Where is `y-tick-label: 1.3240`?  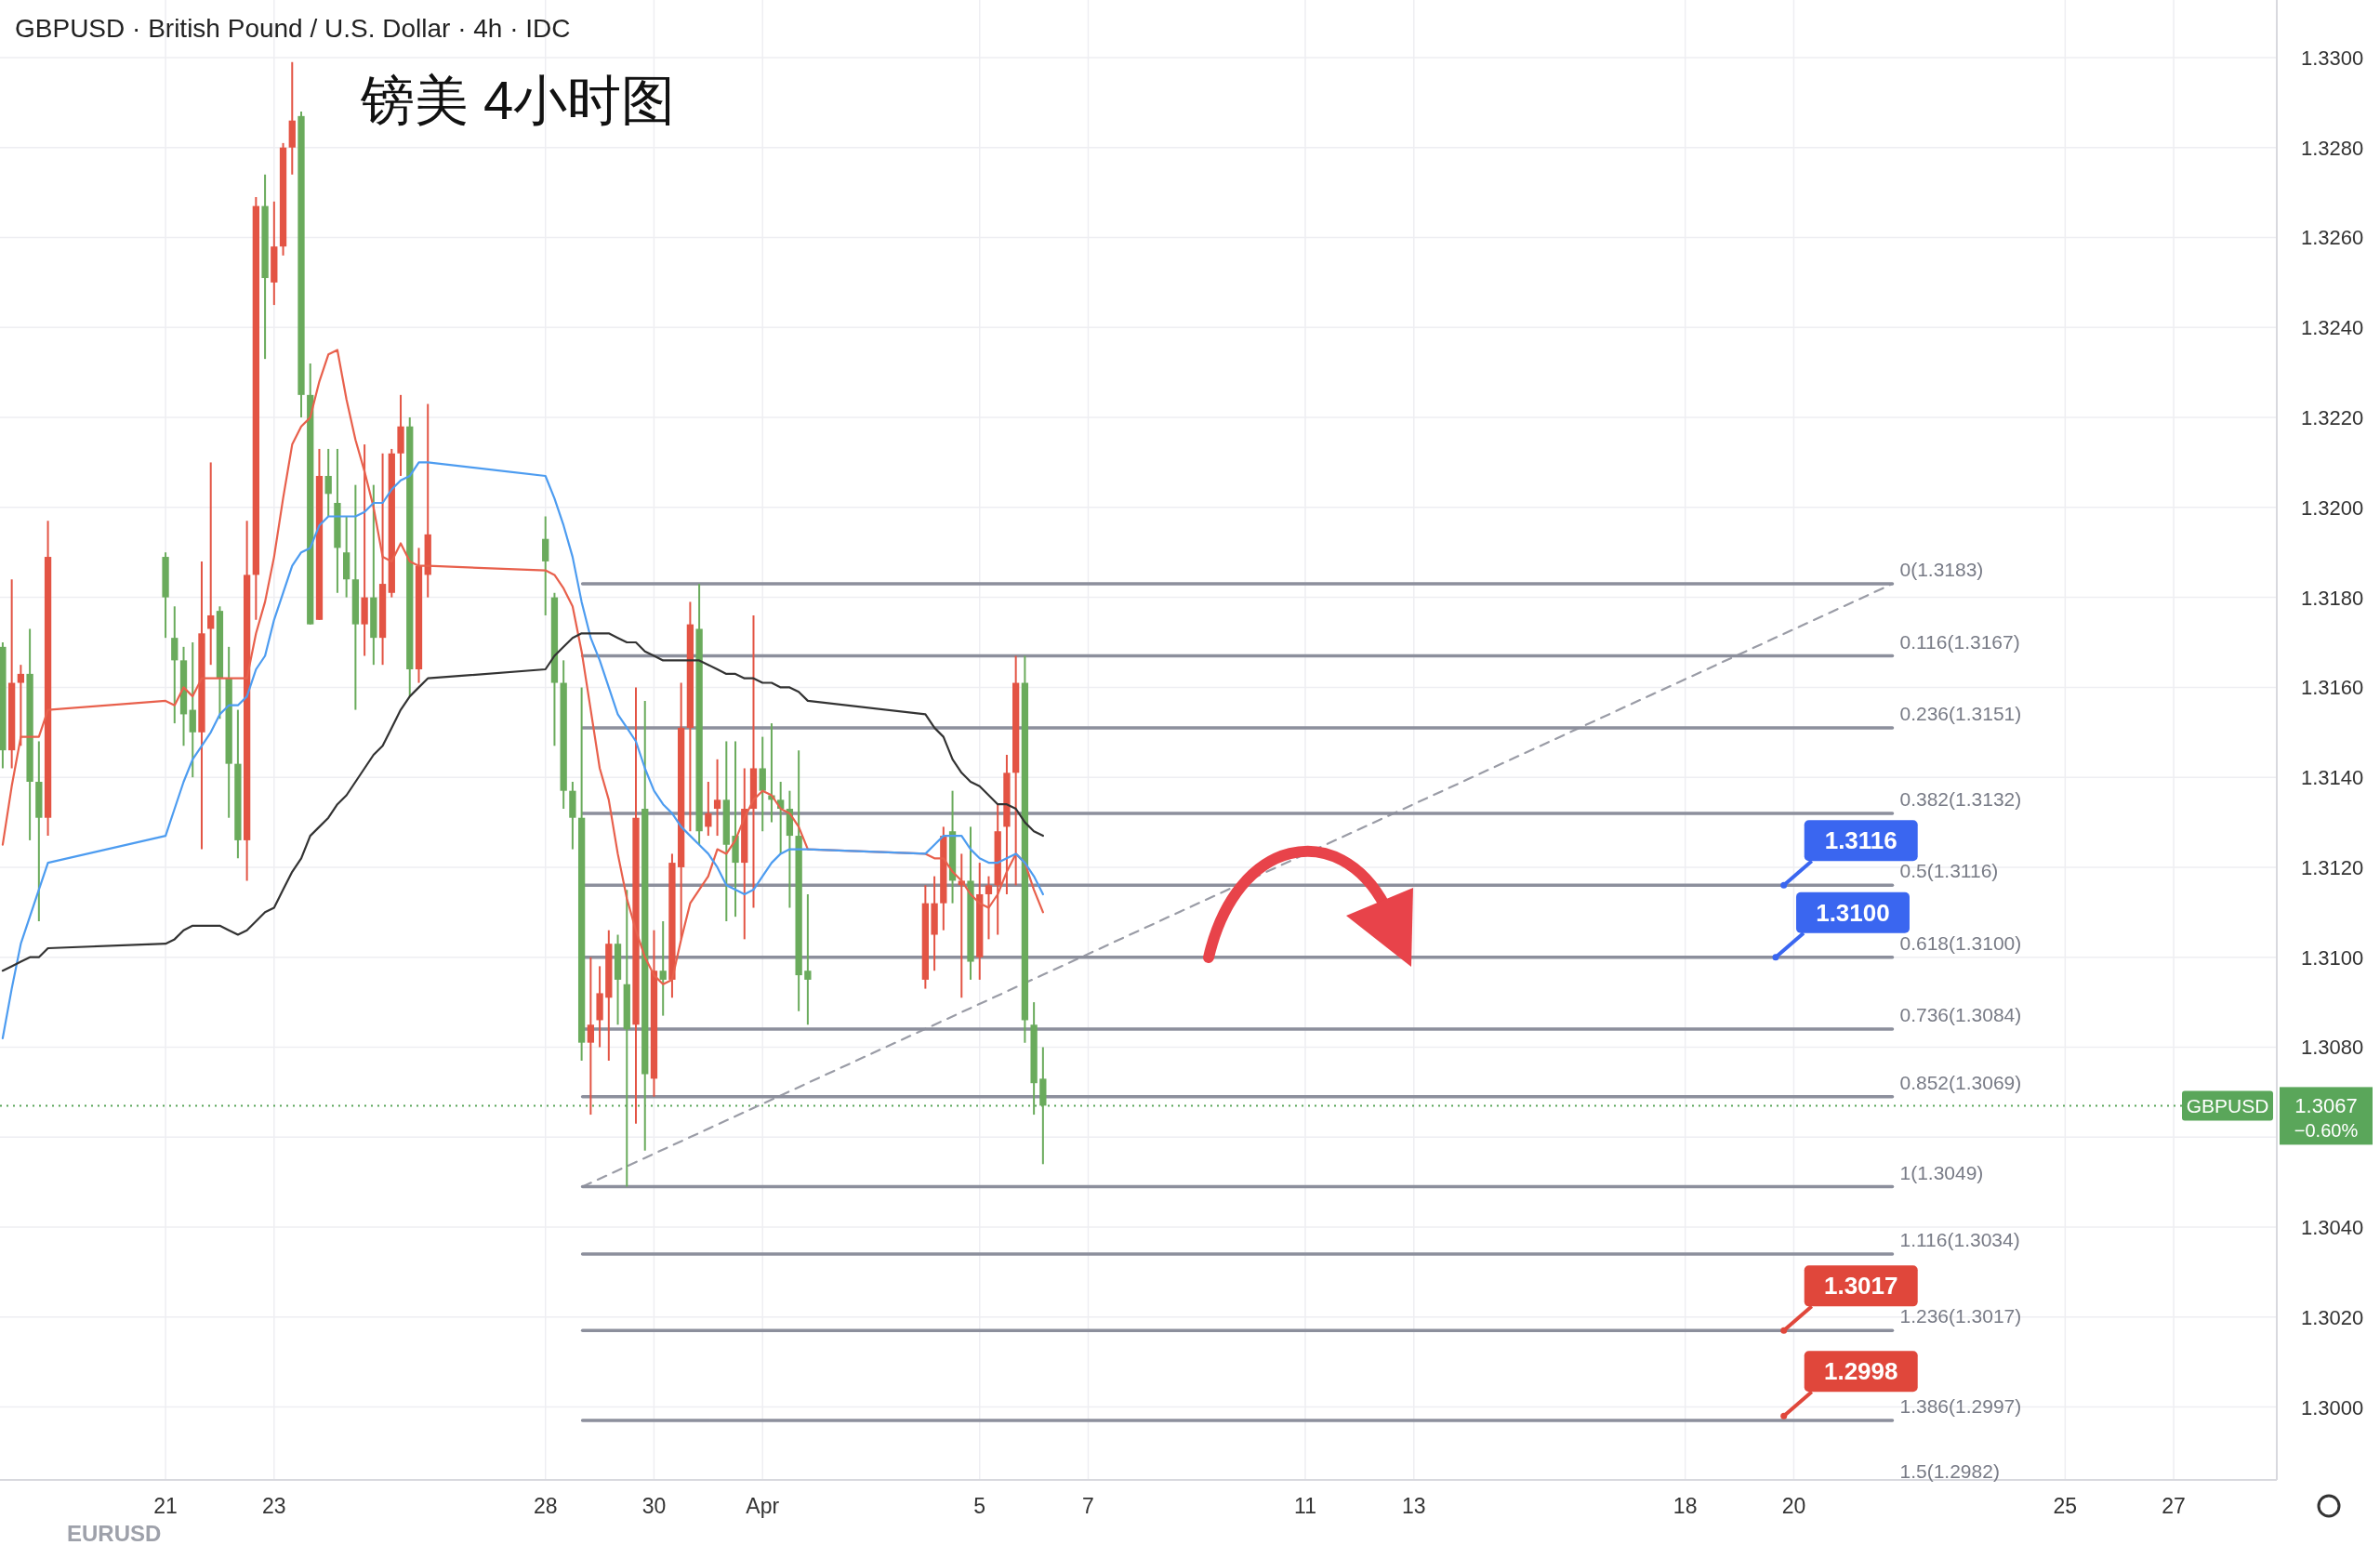 y-tick-label: 1.3240 is located at coordinates (2332, 328).